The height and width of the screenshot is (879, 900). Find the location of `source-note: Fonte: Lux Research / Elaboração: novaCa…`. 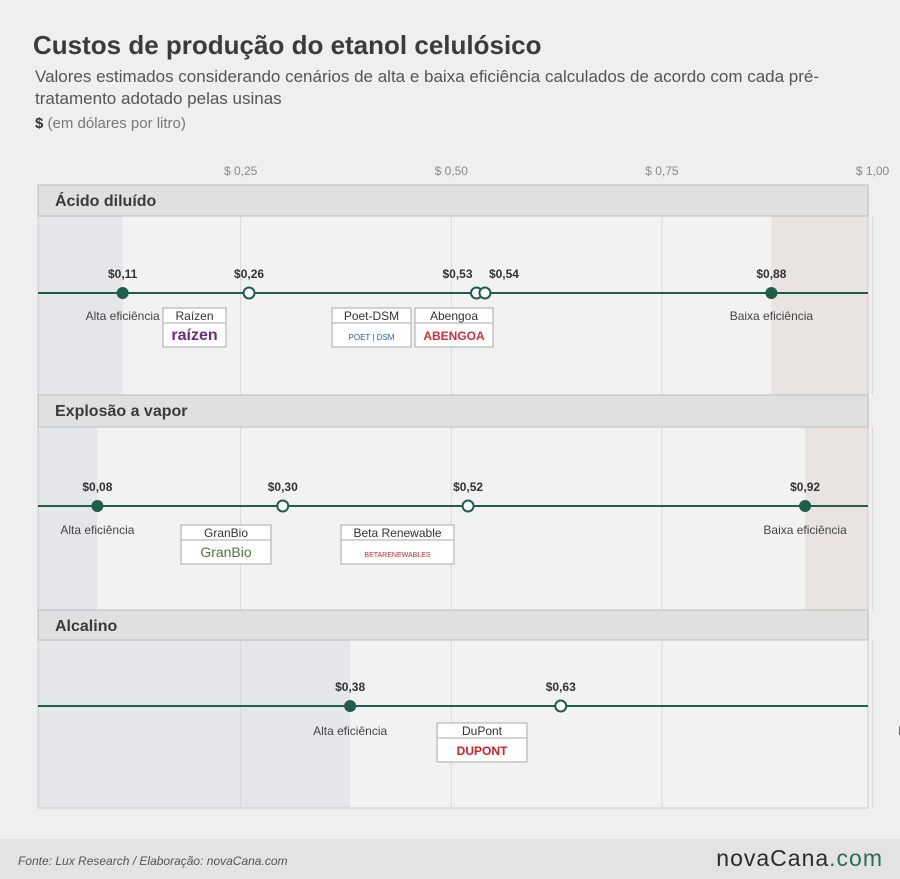

source-note: Fonte: Lux Research / Elaboração: novaCa… is located at coordinates (153, 861).